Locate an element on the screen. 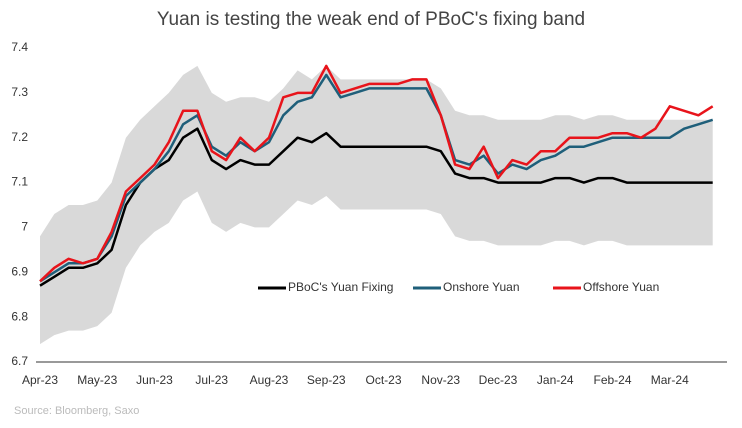 This screenshot has width=742, height=428. legend-label: Onshore Yuan is located at coordinates (481, 287).